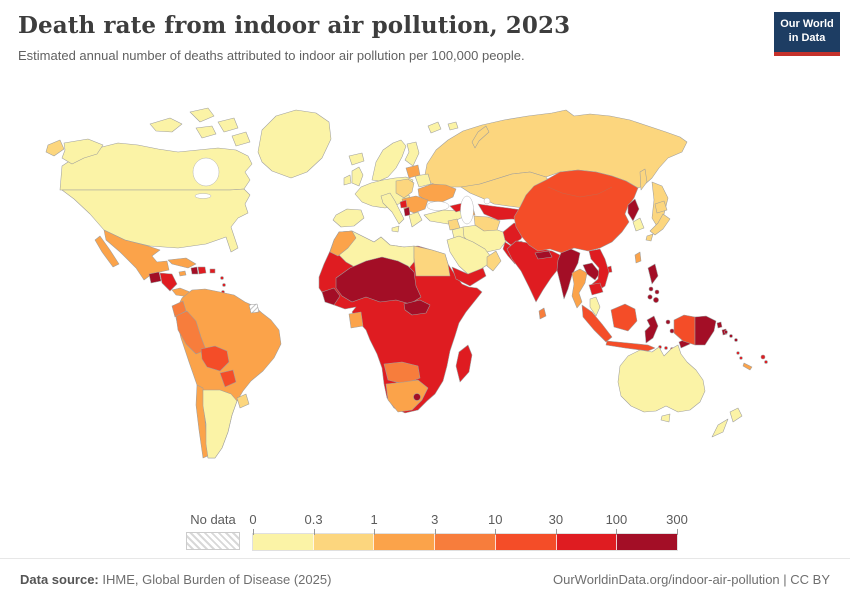 This screenshot has height=600, width=850. I want to click on legend-tick-label: 300, so click(677, 519).